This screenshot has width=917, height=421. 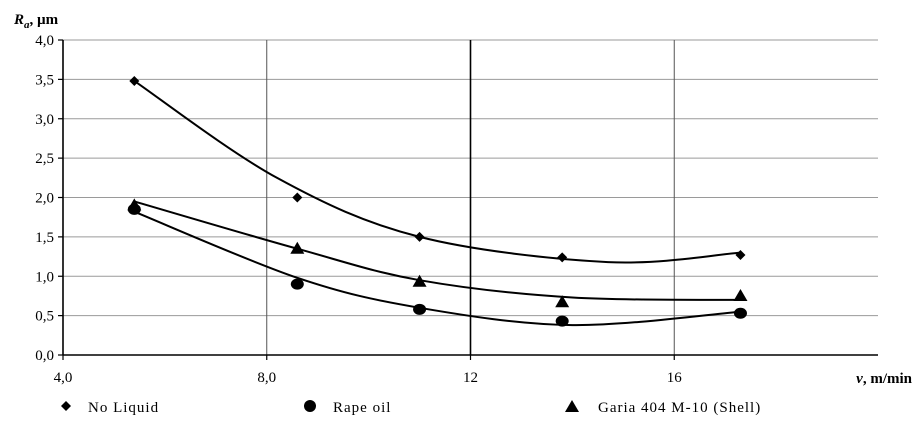 What do you see at coordinates (44, 41) in the screenshot?
I see `y-tick-label-8: 4,0` at bounding box center [44, 41].